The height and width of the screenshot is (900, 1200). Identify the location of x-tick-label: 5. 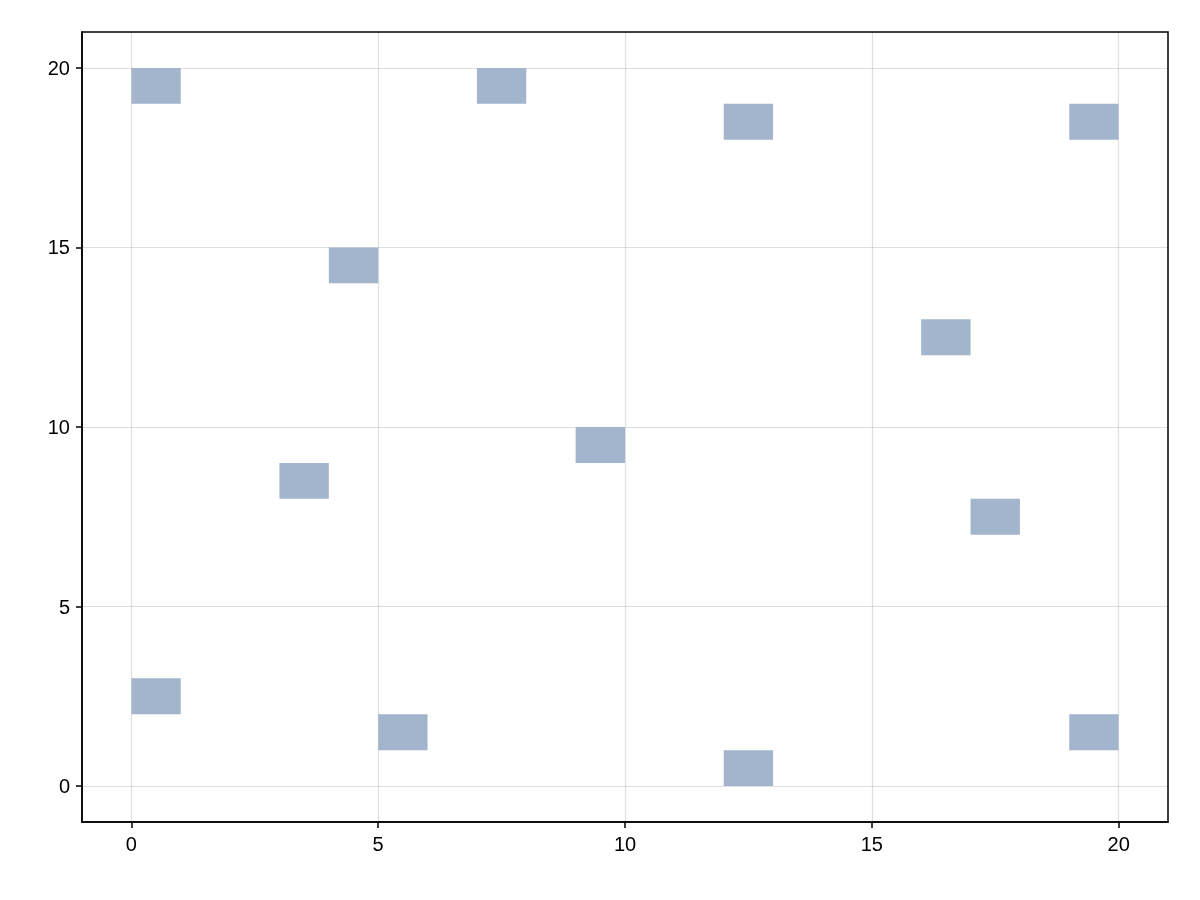
(378, 844).